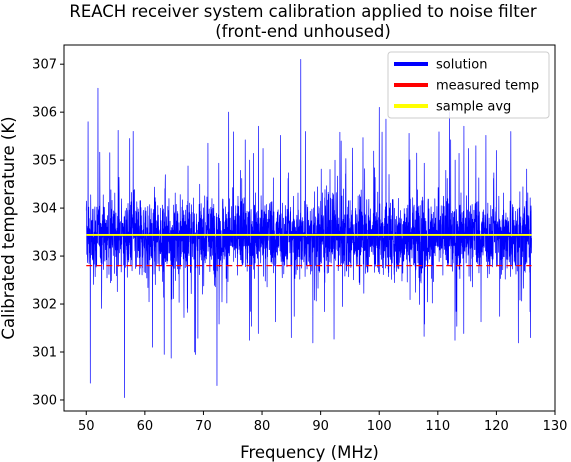 This screenshot has height=462, width=571. Describe the element at coordinates (487, 86) in the screenshot. I see `legend-label: measured temp` at that location.